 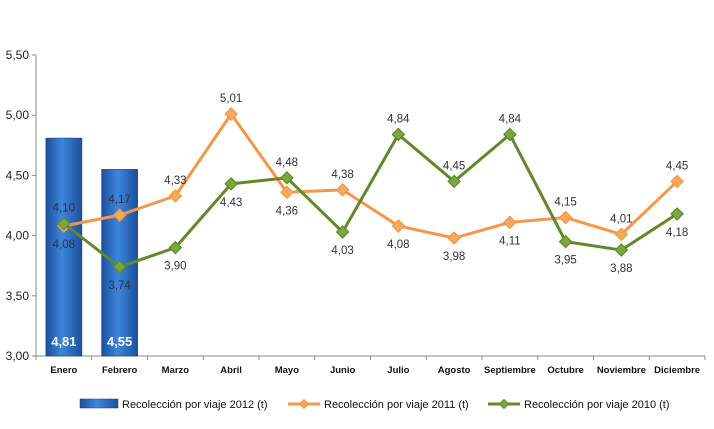 What do you see at coordinates (18, 356) in the screenshot?
I see `y-tick-label: 3,00` at bounding box center [18, 356].